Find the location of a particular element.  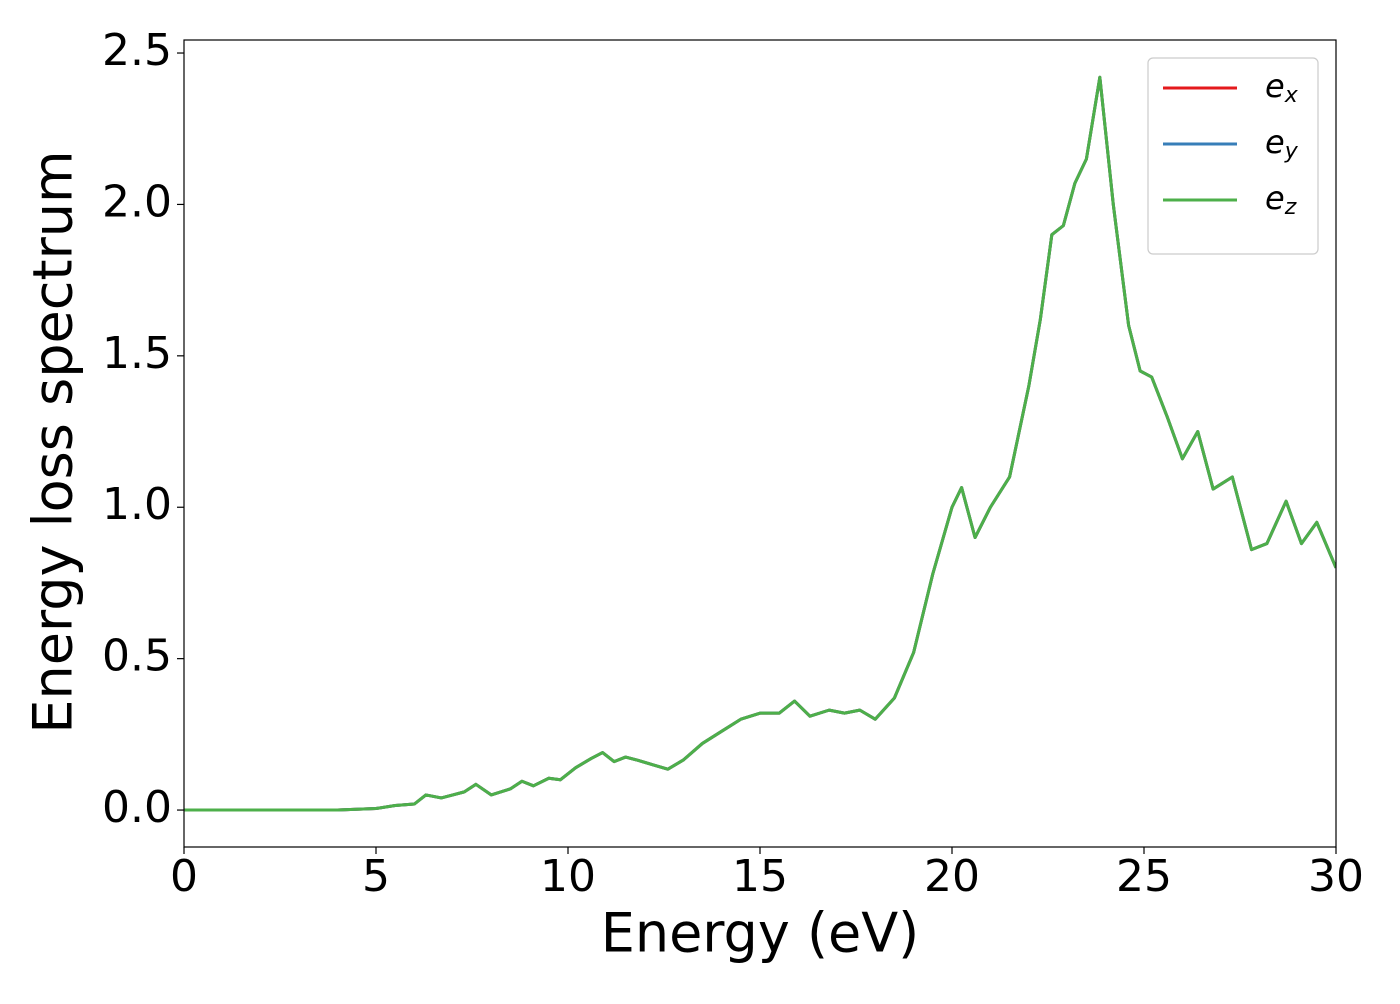

x-axis-title: Energy (eV) is located at coordinates (760, 933).